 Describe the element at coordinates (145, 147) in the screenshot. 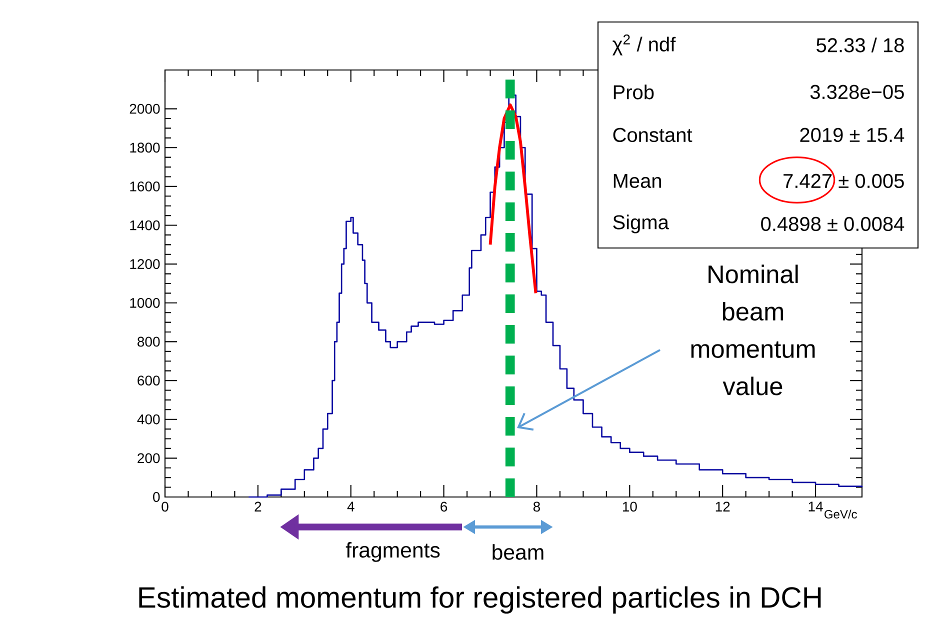

I see `y-tick-label: 1800` at that location.